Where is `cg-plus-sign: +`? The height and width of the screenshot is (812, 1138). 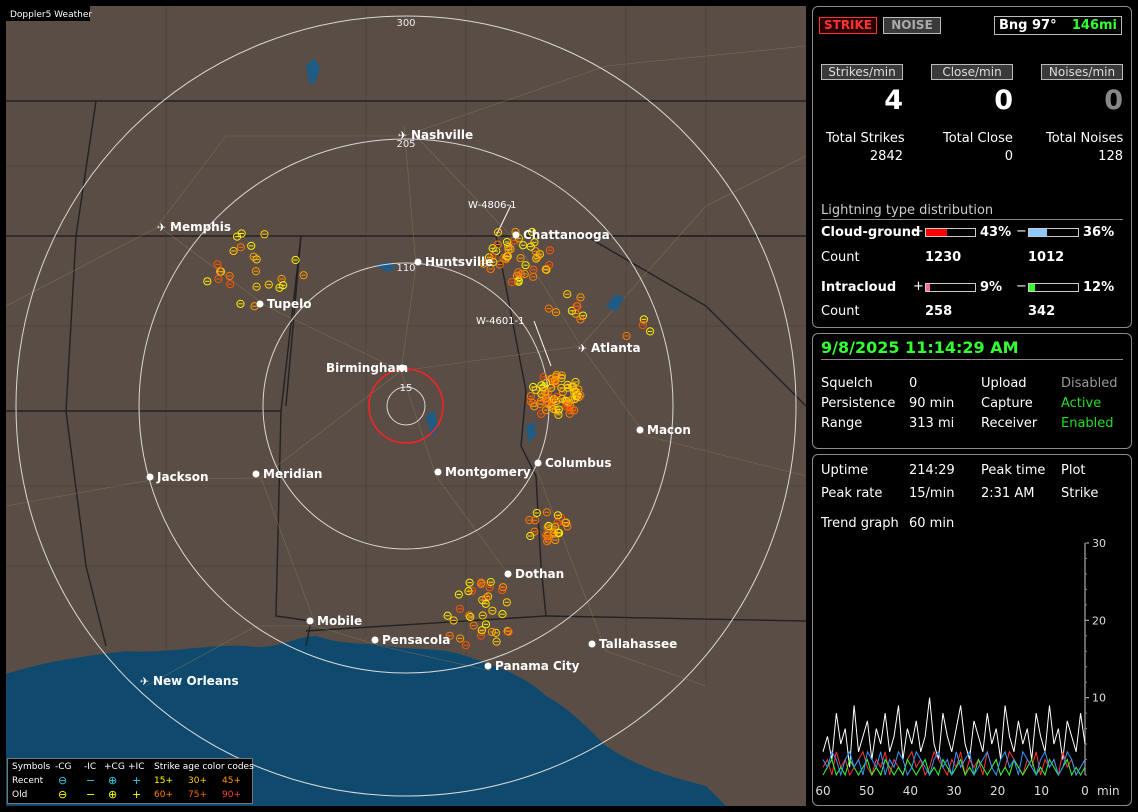 cg-plus-sign: + is located at coordinates (918, 231).